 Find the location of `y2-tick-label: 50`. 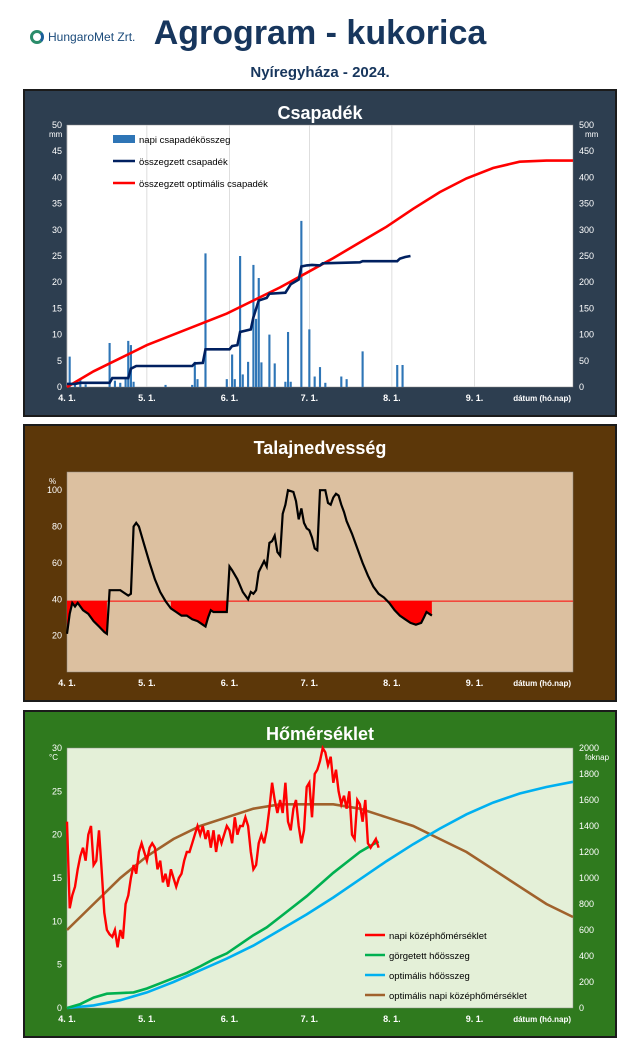

y2-tick-label: 50 is located at coordinates (584, 361).